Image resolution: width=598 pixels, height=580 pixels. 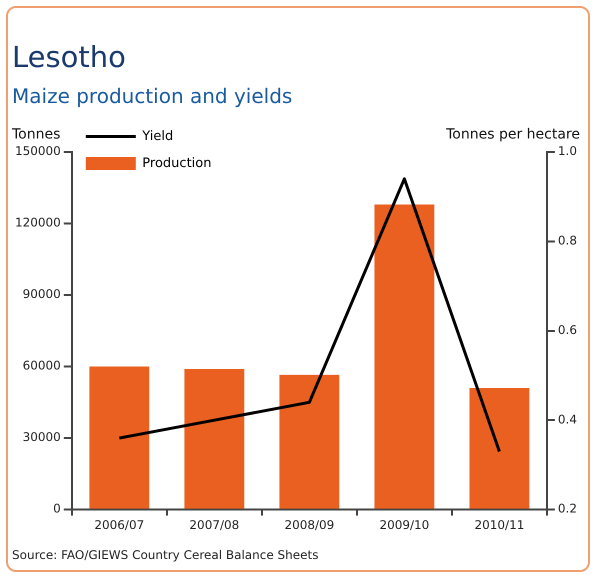 I want to click on y-tick-label: 120000, so click(x=37, y=223).